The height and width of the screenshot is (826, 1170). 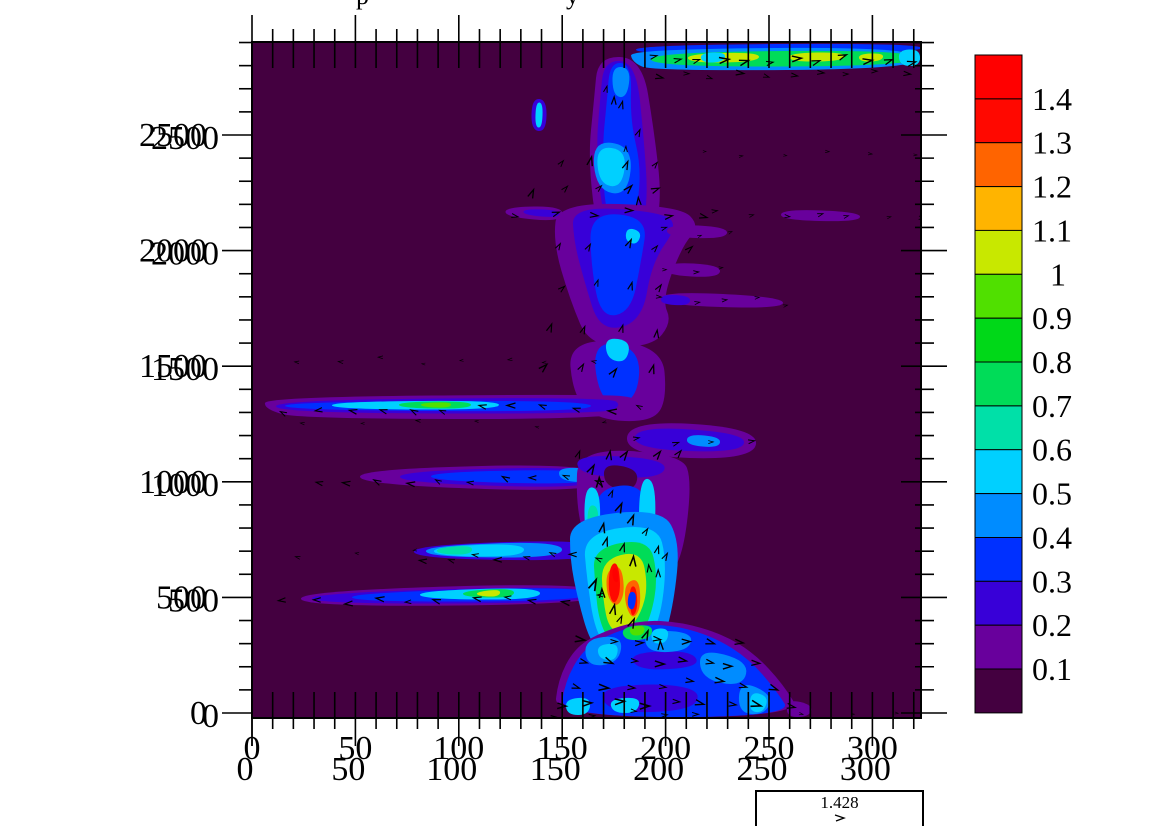 I want to click on y-axis-label-duplicate: 1500, so click(x=185, y=369).